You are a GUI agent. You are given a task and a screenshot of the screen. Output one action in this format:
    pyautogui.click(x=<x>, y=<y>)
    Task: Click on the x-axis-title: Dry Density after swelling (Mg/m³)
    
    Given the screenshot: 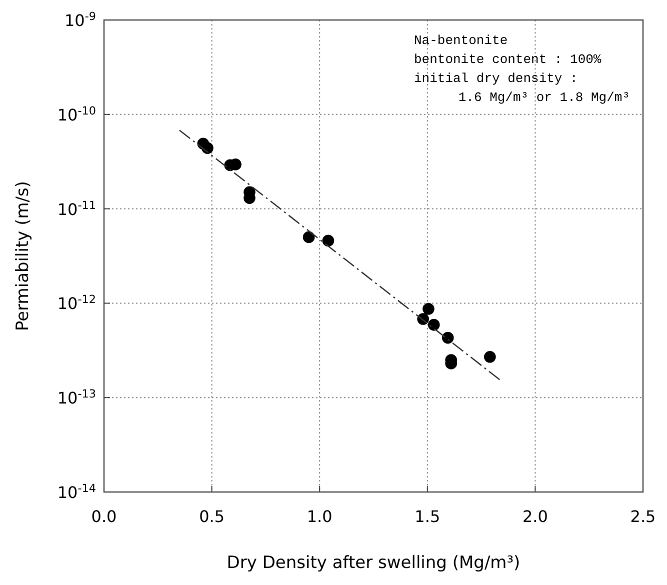 What is the action you would take?
    pyautogui.click(x=373, y=563)
    